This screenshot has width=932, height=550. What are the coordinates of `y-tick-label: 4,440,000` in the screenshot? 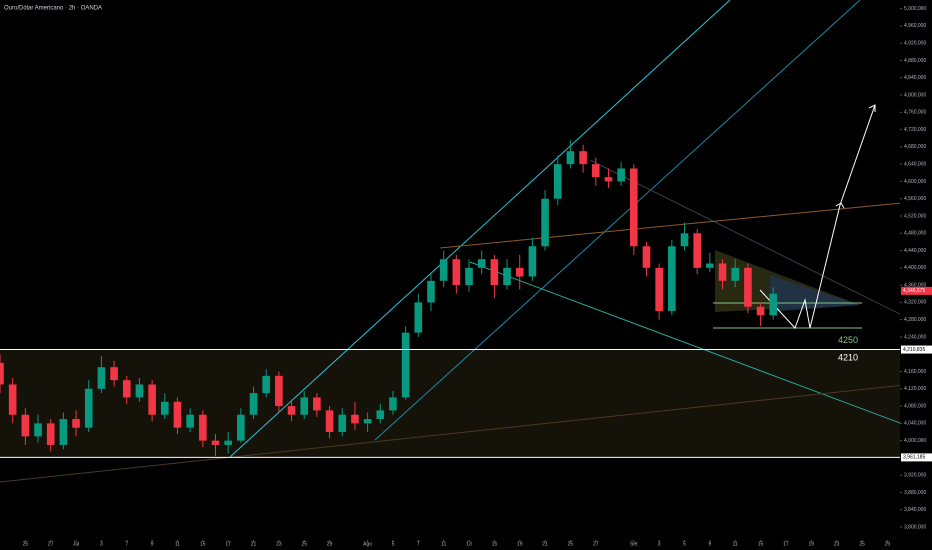 It's located at (915, 251).